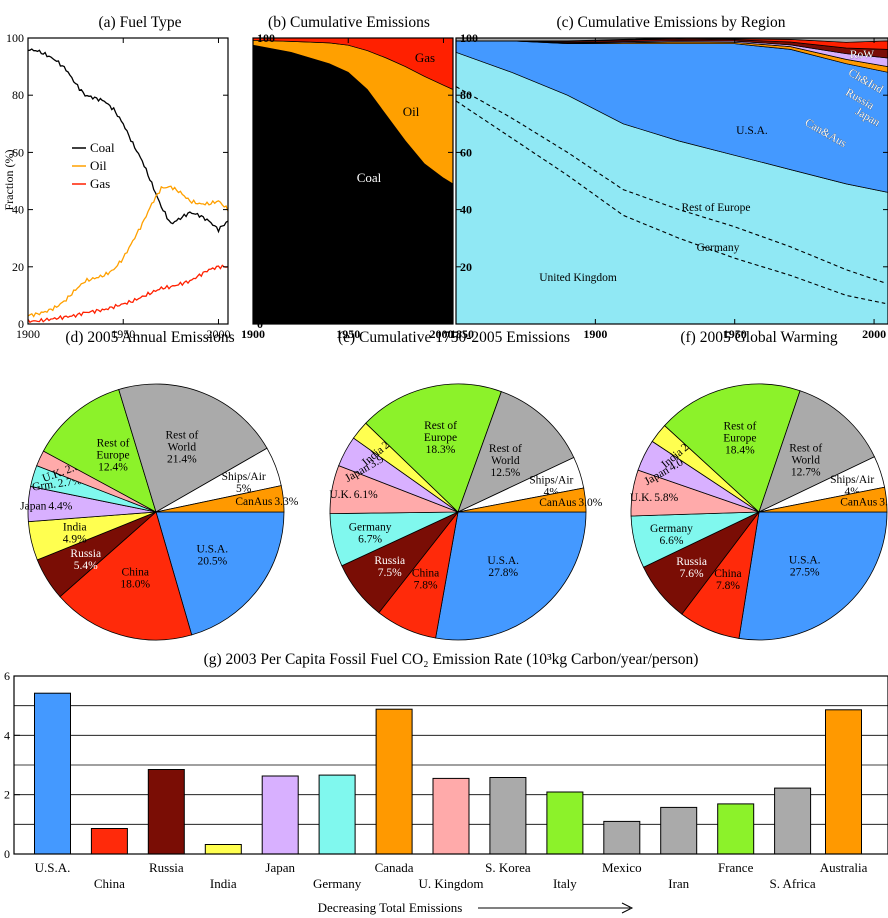 The image size is (888, 918). What do you see at coordinates (691, 562) in the screenshot?
I see `panel-f-label: Russia` at bounding box center [691, 562].